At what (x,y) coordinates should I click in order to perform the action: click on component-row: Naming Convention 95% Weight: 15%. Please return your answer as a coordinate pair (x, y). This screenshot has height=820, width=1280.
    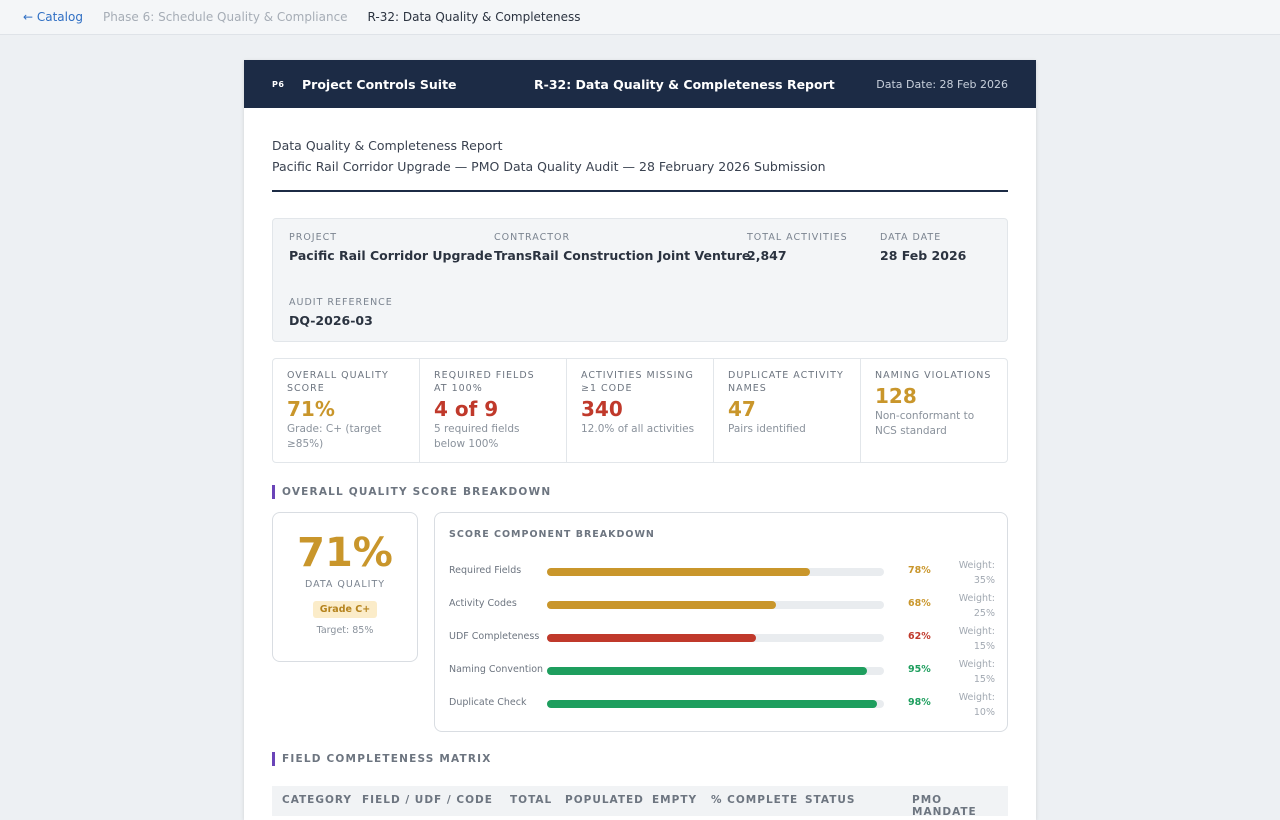
    Looking at the image, I should click on (722, 672).